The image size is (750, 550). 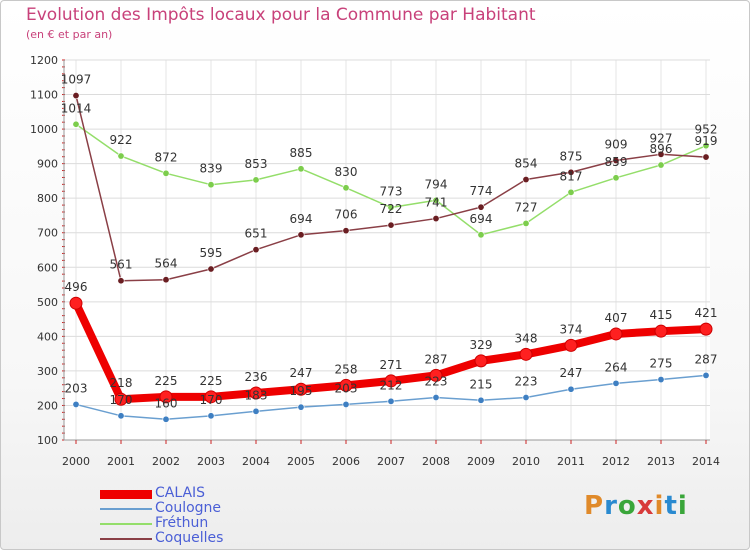 I want to click on data-label-fr-thun: 1014, so click(x=76, y=108).